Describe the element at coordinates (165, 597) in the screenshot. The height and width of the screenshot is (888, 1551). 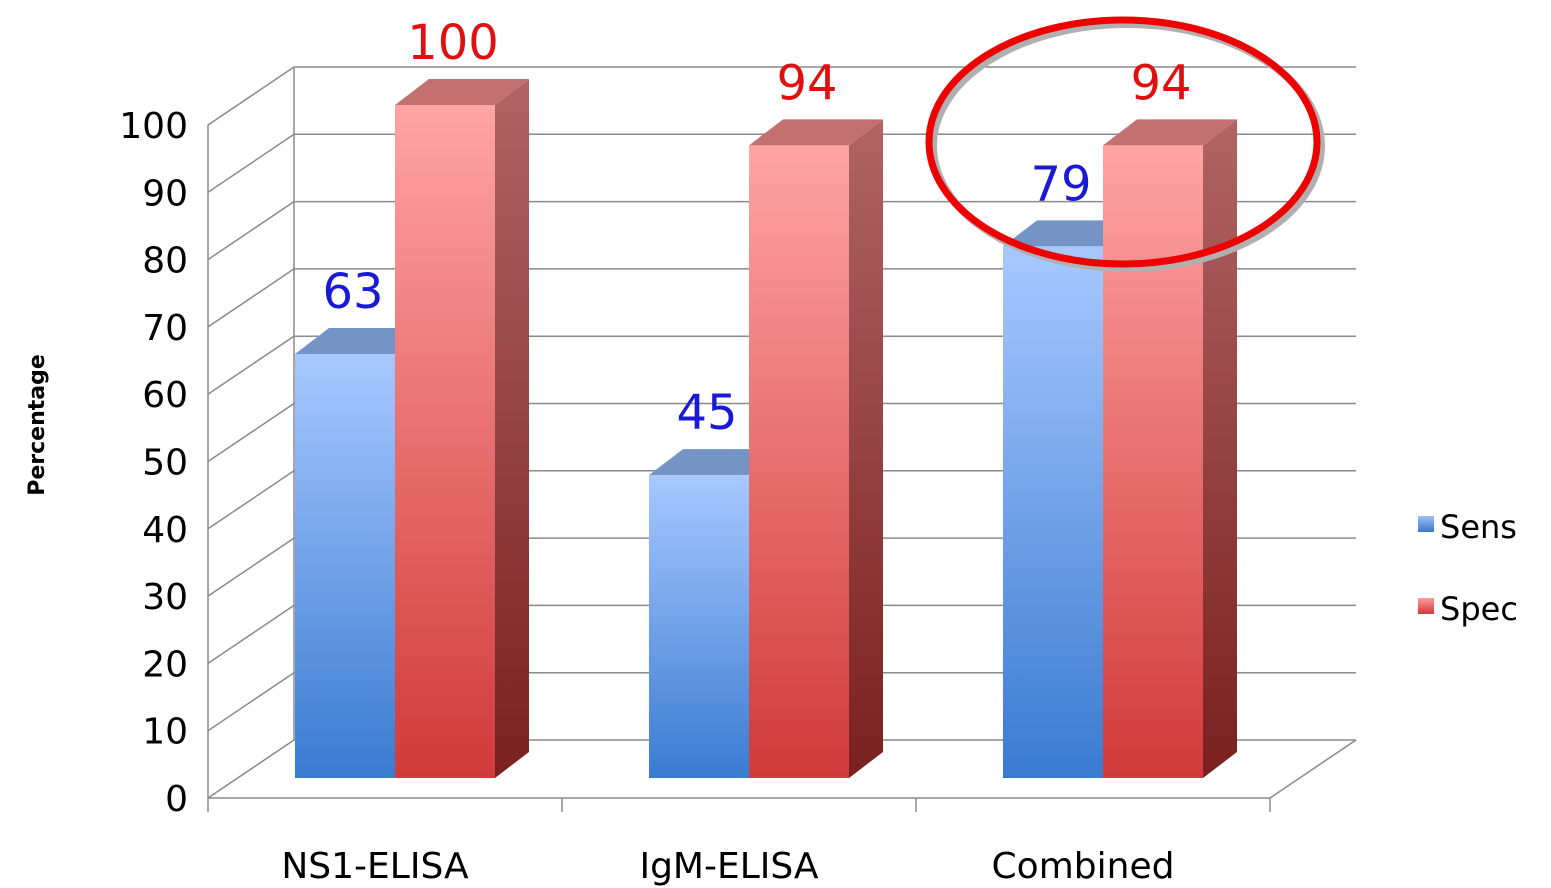
I see `y-tick-label: 30` at that location.